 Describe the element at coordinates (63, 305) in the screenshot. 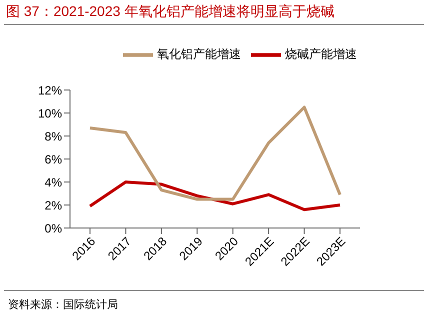

I see `text: 资料来源：国际统计局` at that location.